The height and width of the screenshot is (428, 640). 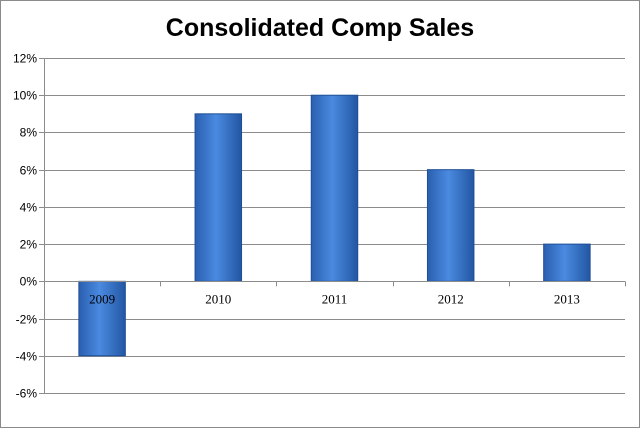 What do you see at coordinates (451, 298) in the screenshot?
I see `x-tick-label: 2012` at bounding box center [451, 298].